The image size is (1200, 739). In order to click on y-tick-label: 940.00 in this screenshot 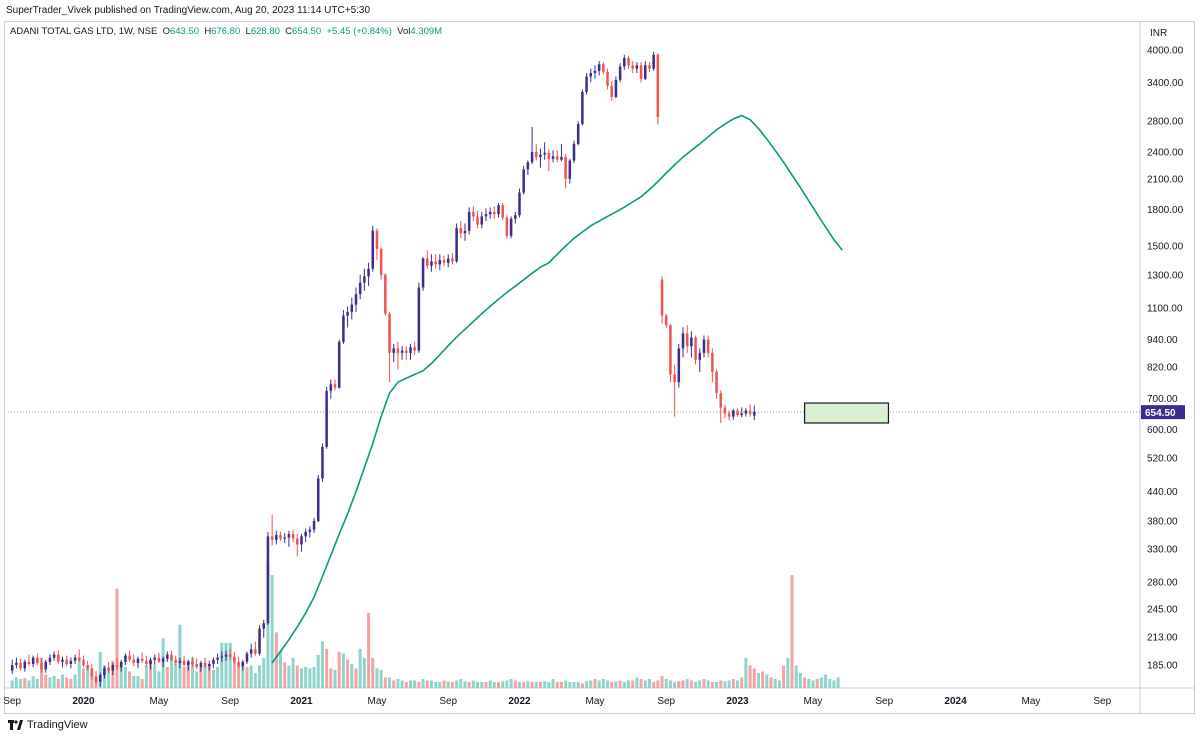, I will do `click(1162, 340)`.